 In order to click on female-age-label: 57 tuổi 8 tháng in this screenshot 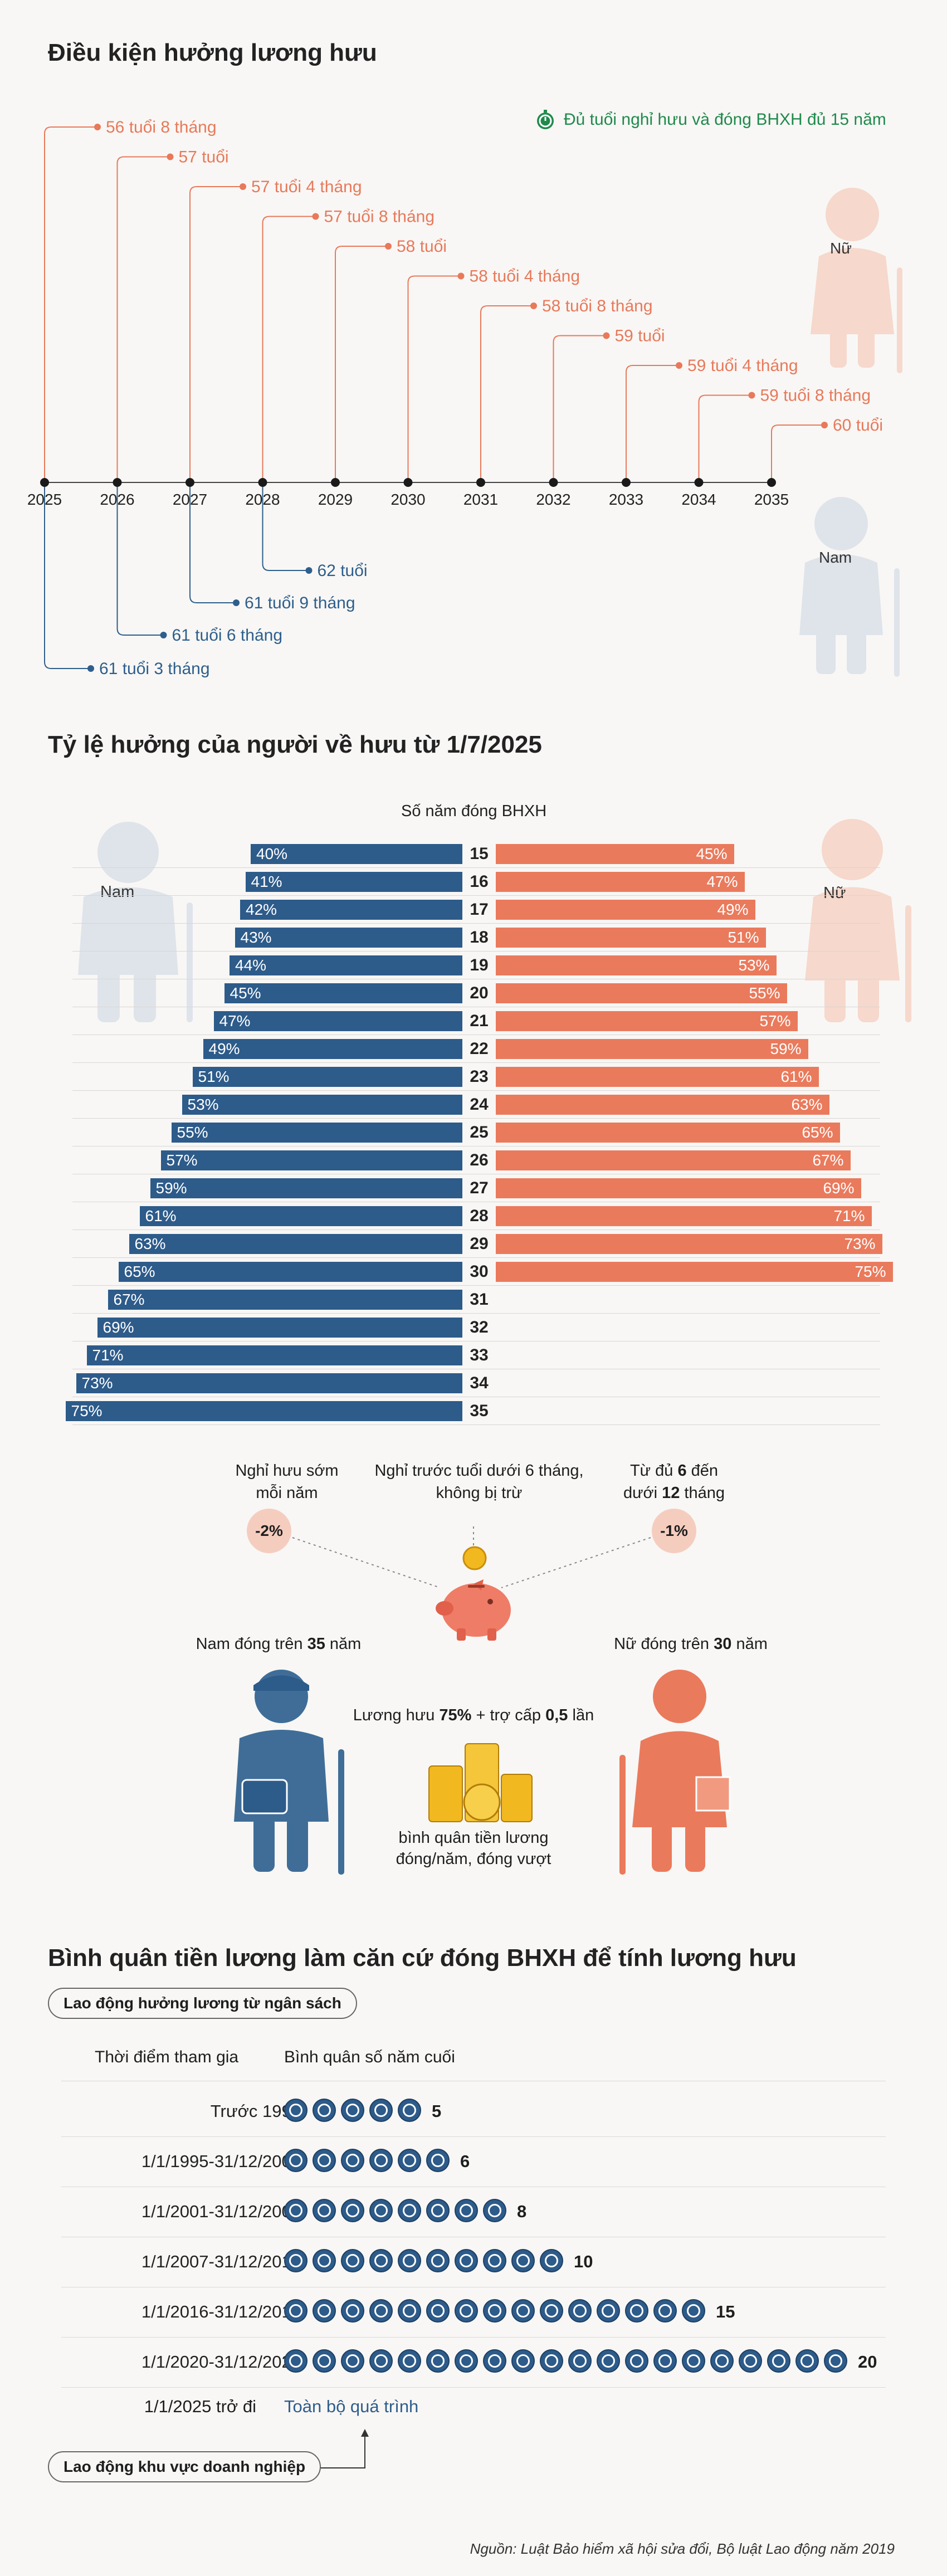, I will do `click(379, 217)`.